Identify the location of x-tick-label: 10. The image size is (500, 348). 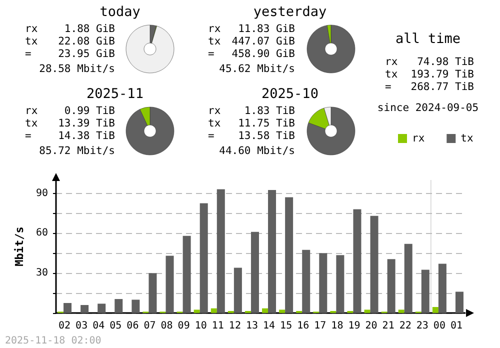
(200, 326).